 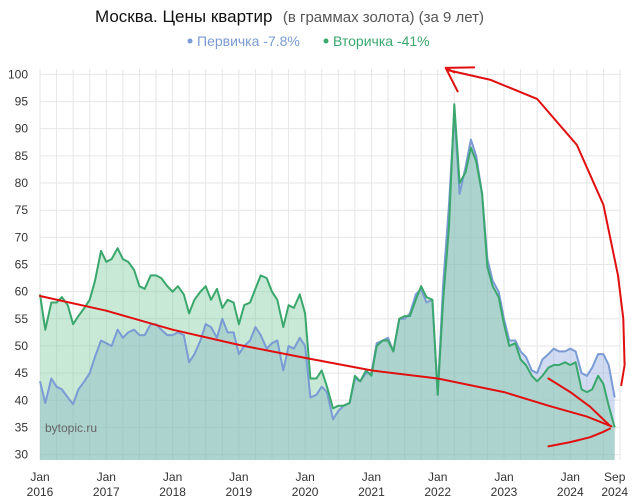 I want to click on chart-title-main: Москва. Цены квартир, so click(x=183, y=16).